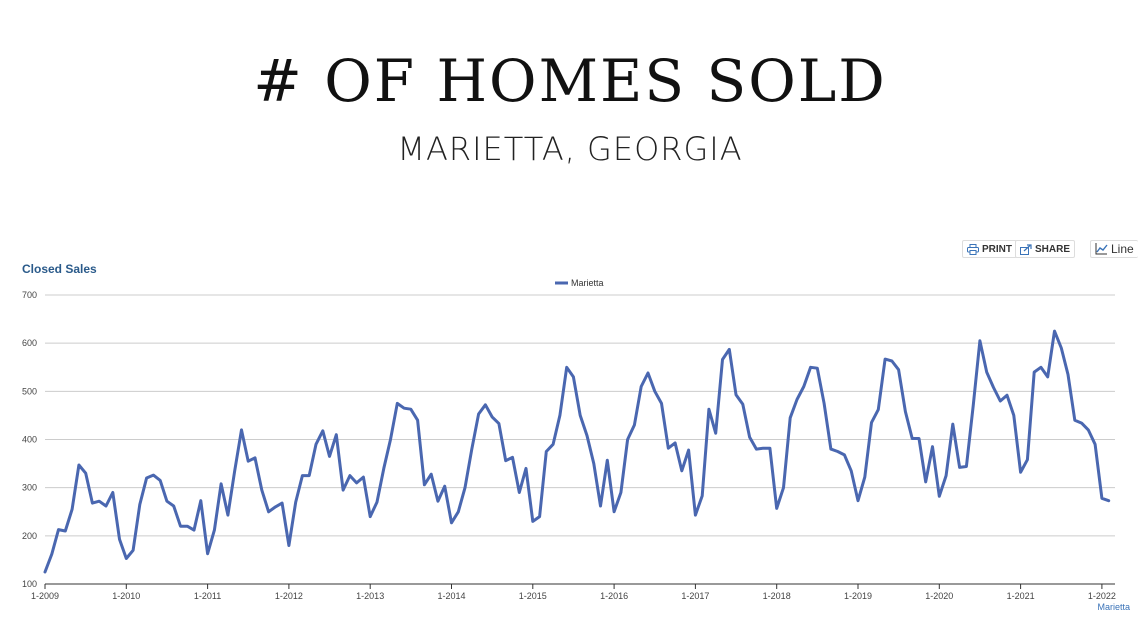  I want to click on x-tick-label: 1-2012, so click(289, 596).